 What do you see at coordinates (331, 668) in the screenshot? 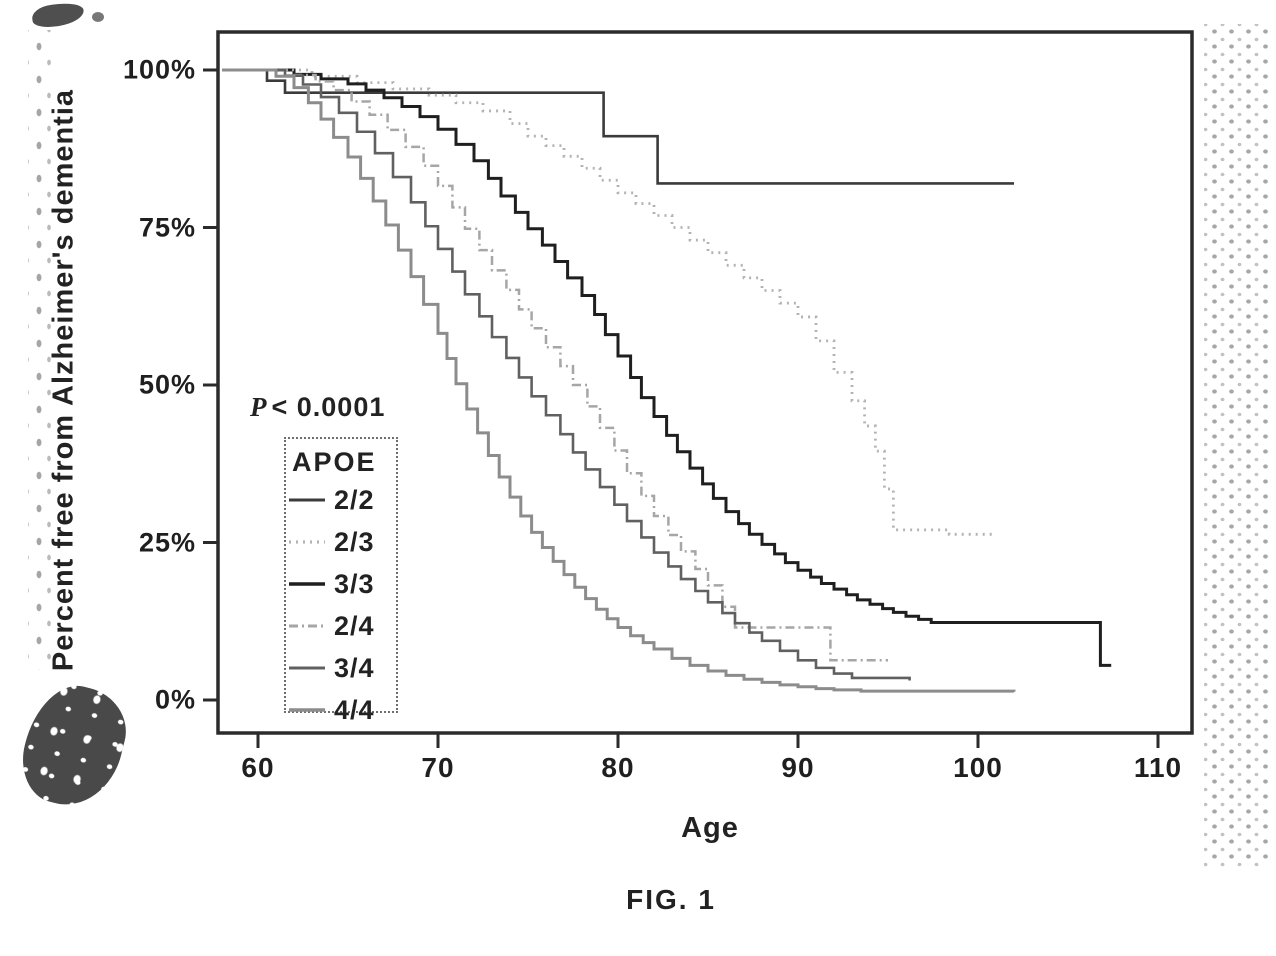
I see `legend-row-3-4: 3/4` at bounding box center [331, 668].